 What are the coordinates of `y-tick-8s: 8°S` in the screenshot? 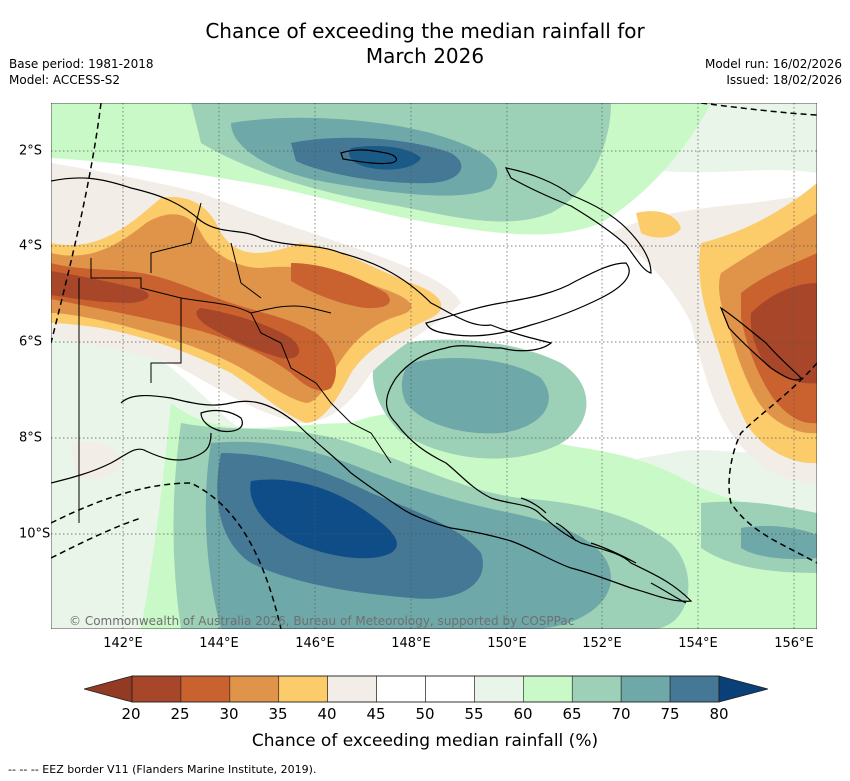 It's located at (31, 438).